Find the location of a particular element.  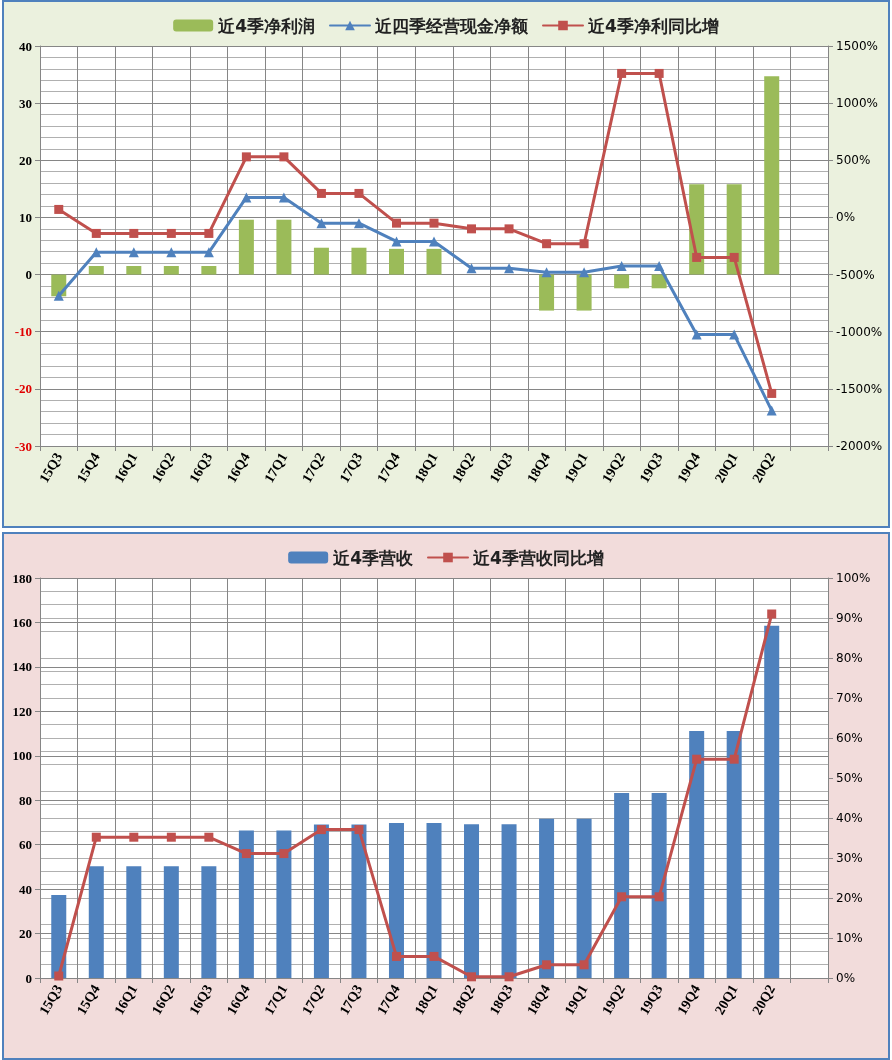

y-tick-label: 20 is located at coordinates (25, 160).